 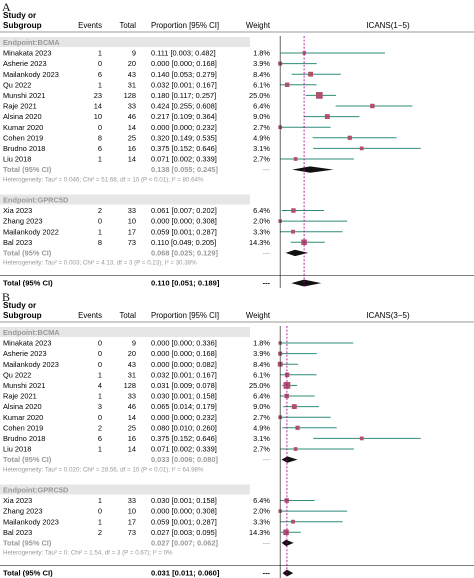 I want to click on subgroup-diamond, so click(x=287, y=543).